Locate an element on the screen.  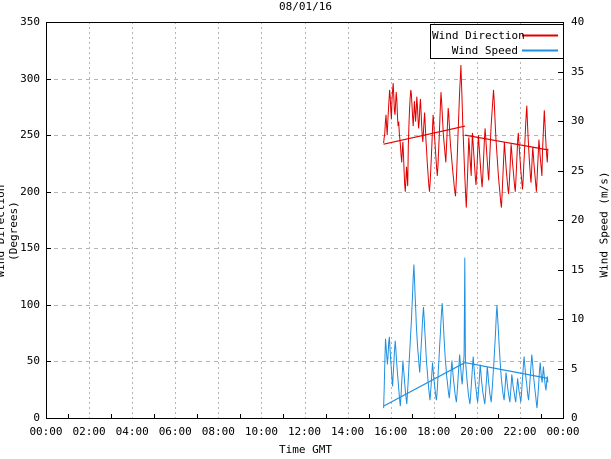
y-tick-label-right: 15 is located at coordinates (578, 269).